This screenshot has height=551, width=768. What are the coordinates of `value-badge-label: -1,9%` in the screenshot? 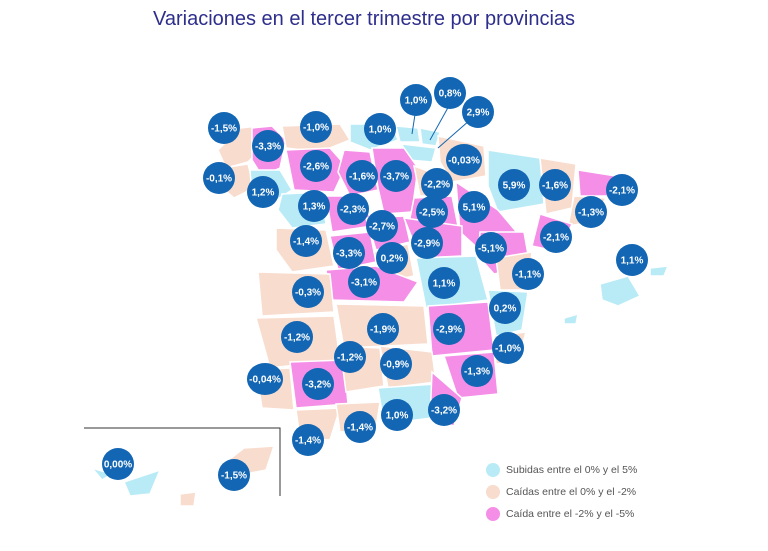 It's located at (383, 330).